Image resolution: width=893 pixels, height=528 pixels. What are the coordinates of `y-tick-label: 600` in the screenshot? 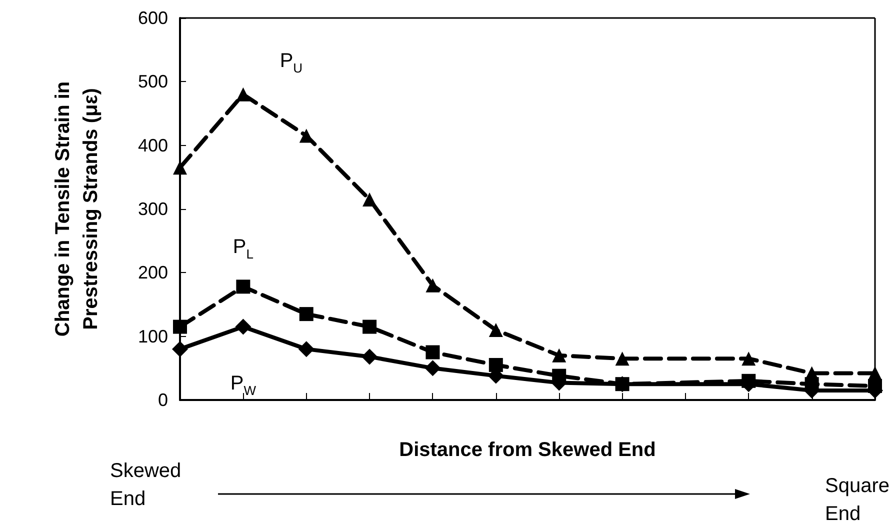 It's located at (153, 18).